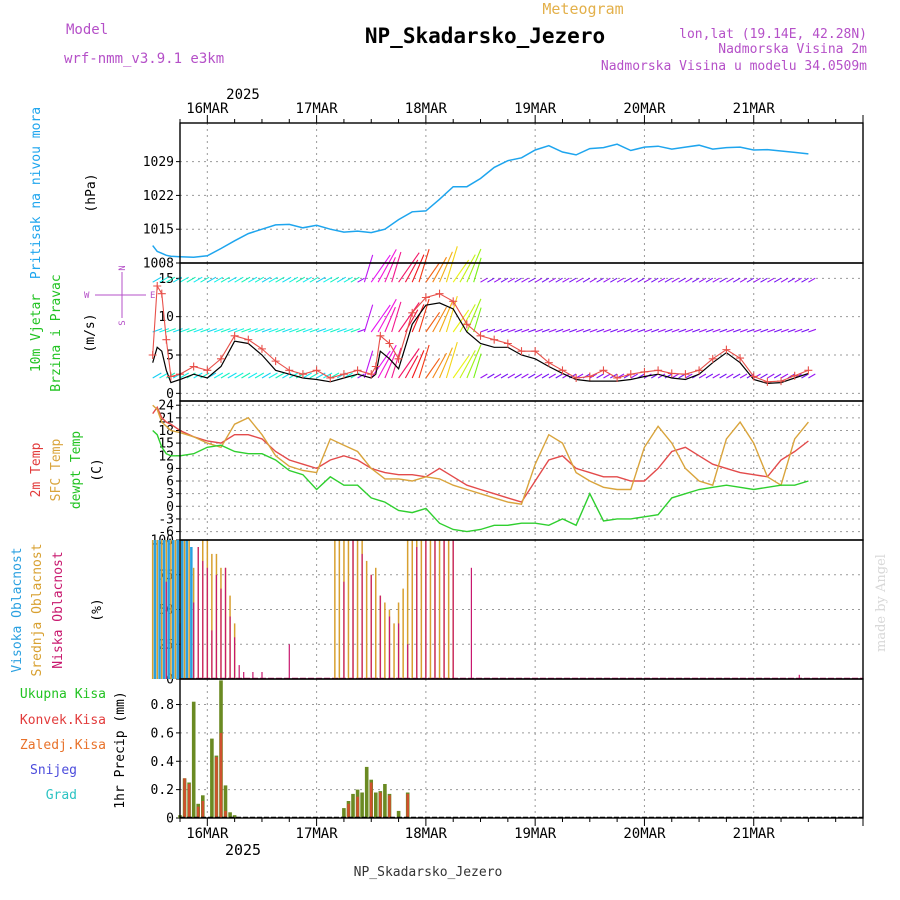 Image resolution: width=900 pixels, height=900 pixels. I want to click on x-day-label-bottom: 17MAR, so click(317, 834).